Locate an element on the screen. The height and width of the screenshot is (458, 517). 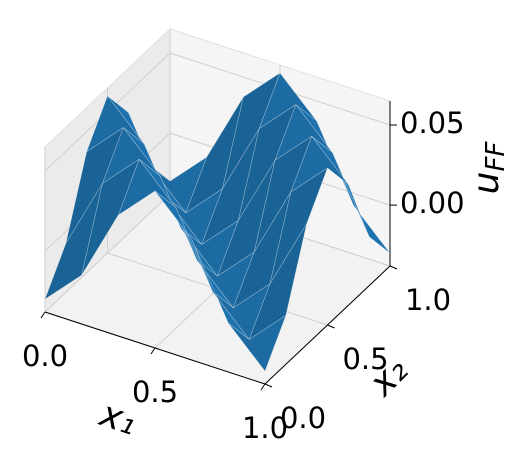
z-label-base: u is located at coordinates (486, 183).